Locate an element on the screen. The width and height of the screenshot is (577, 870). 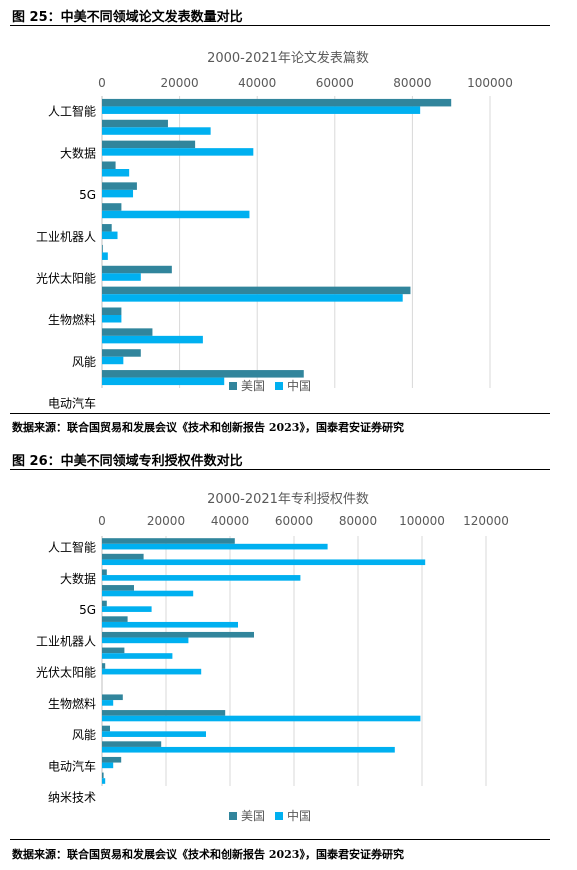
figure-25-label: 图 25：中美不同领域论文发表数量对比 is located at coordinates (127, 17).